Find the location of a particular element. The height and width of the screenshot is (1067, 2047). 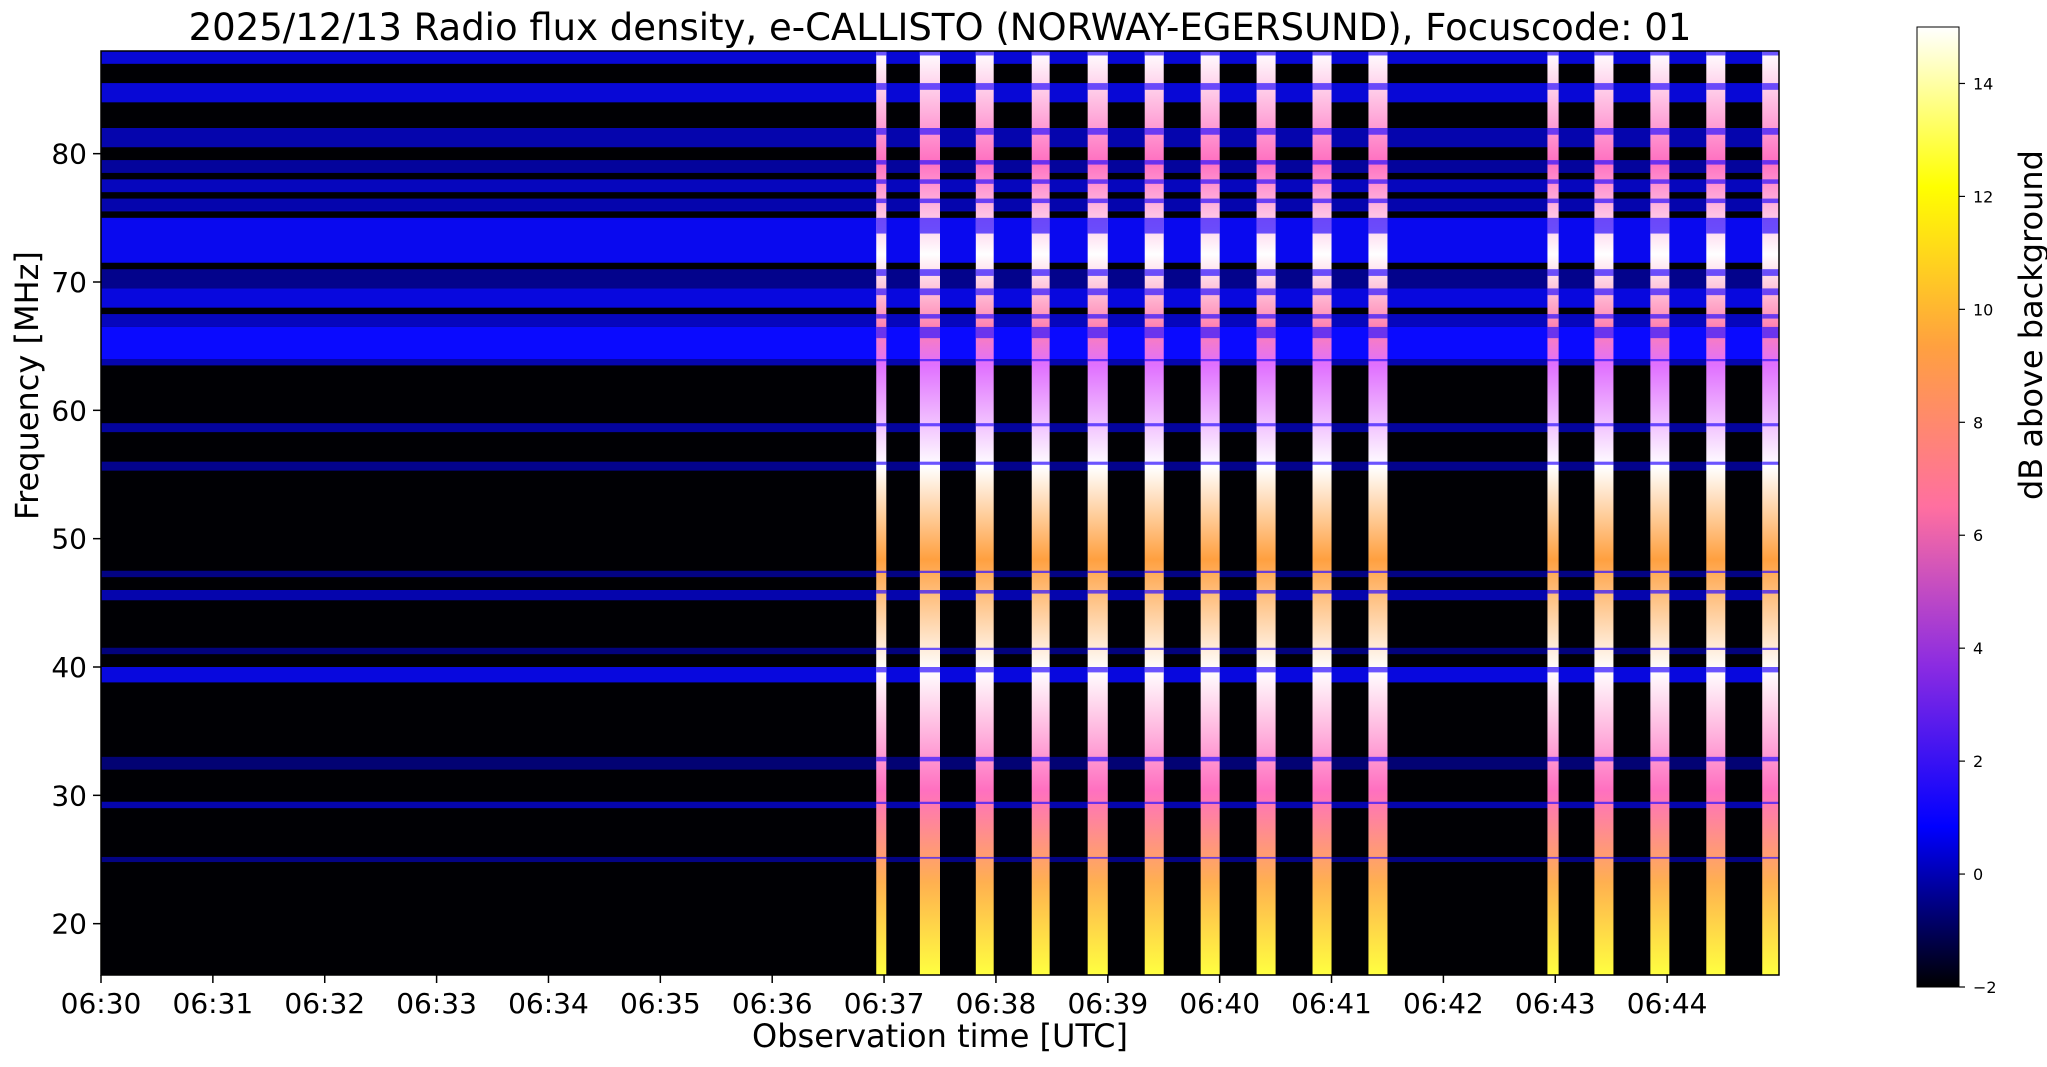

x-tick-label: 06:42 is located at coordinates (1443, 1003).